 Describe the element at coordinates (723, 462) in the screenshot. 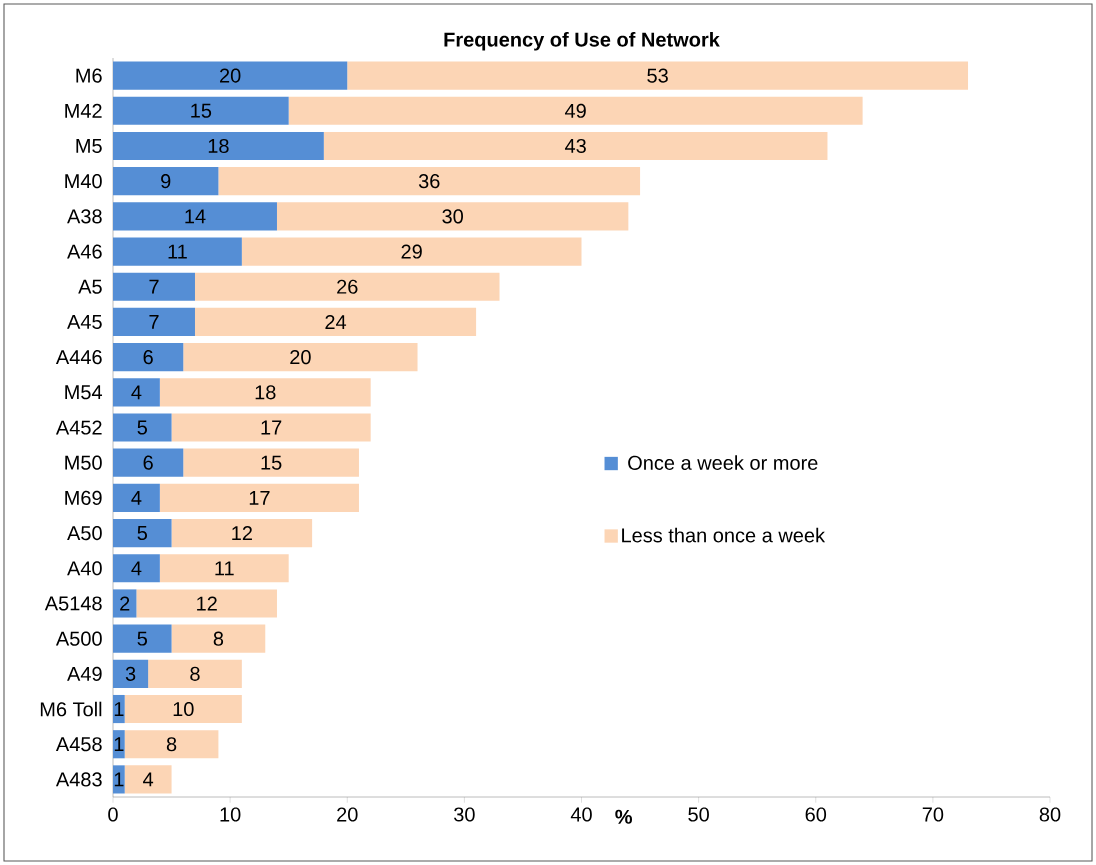

I see `legend-label: Once a week or more` at that location.